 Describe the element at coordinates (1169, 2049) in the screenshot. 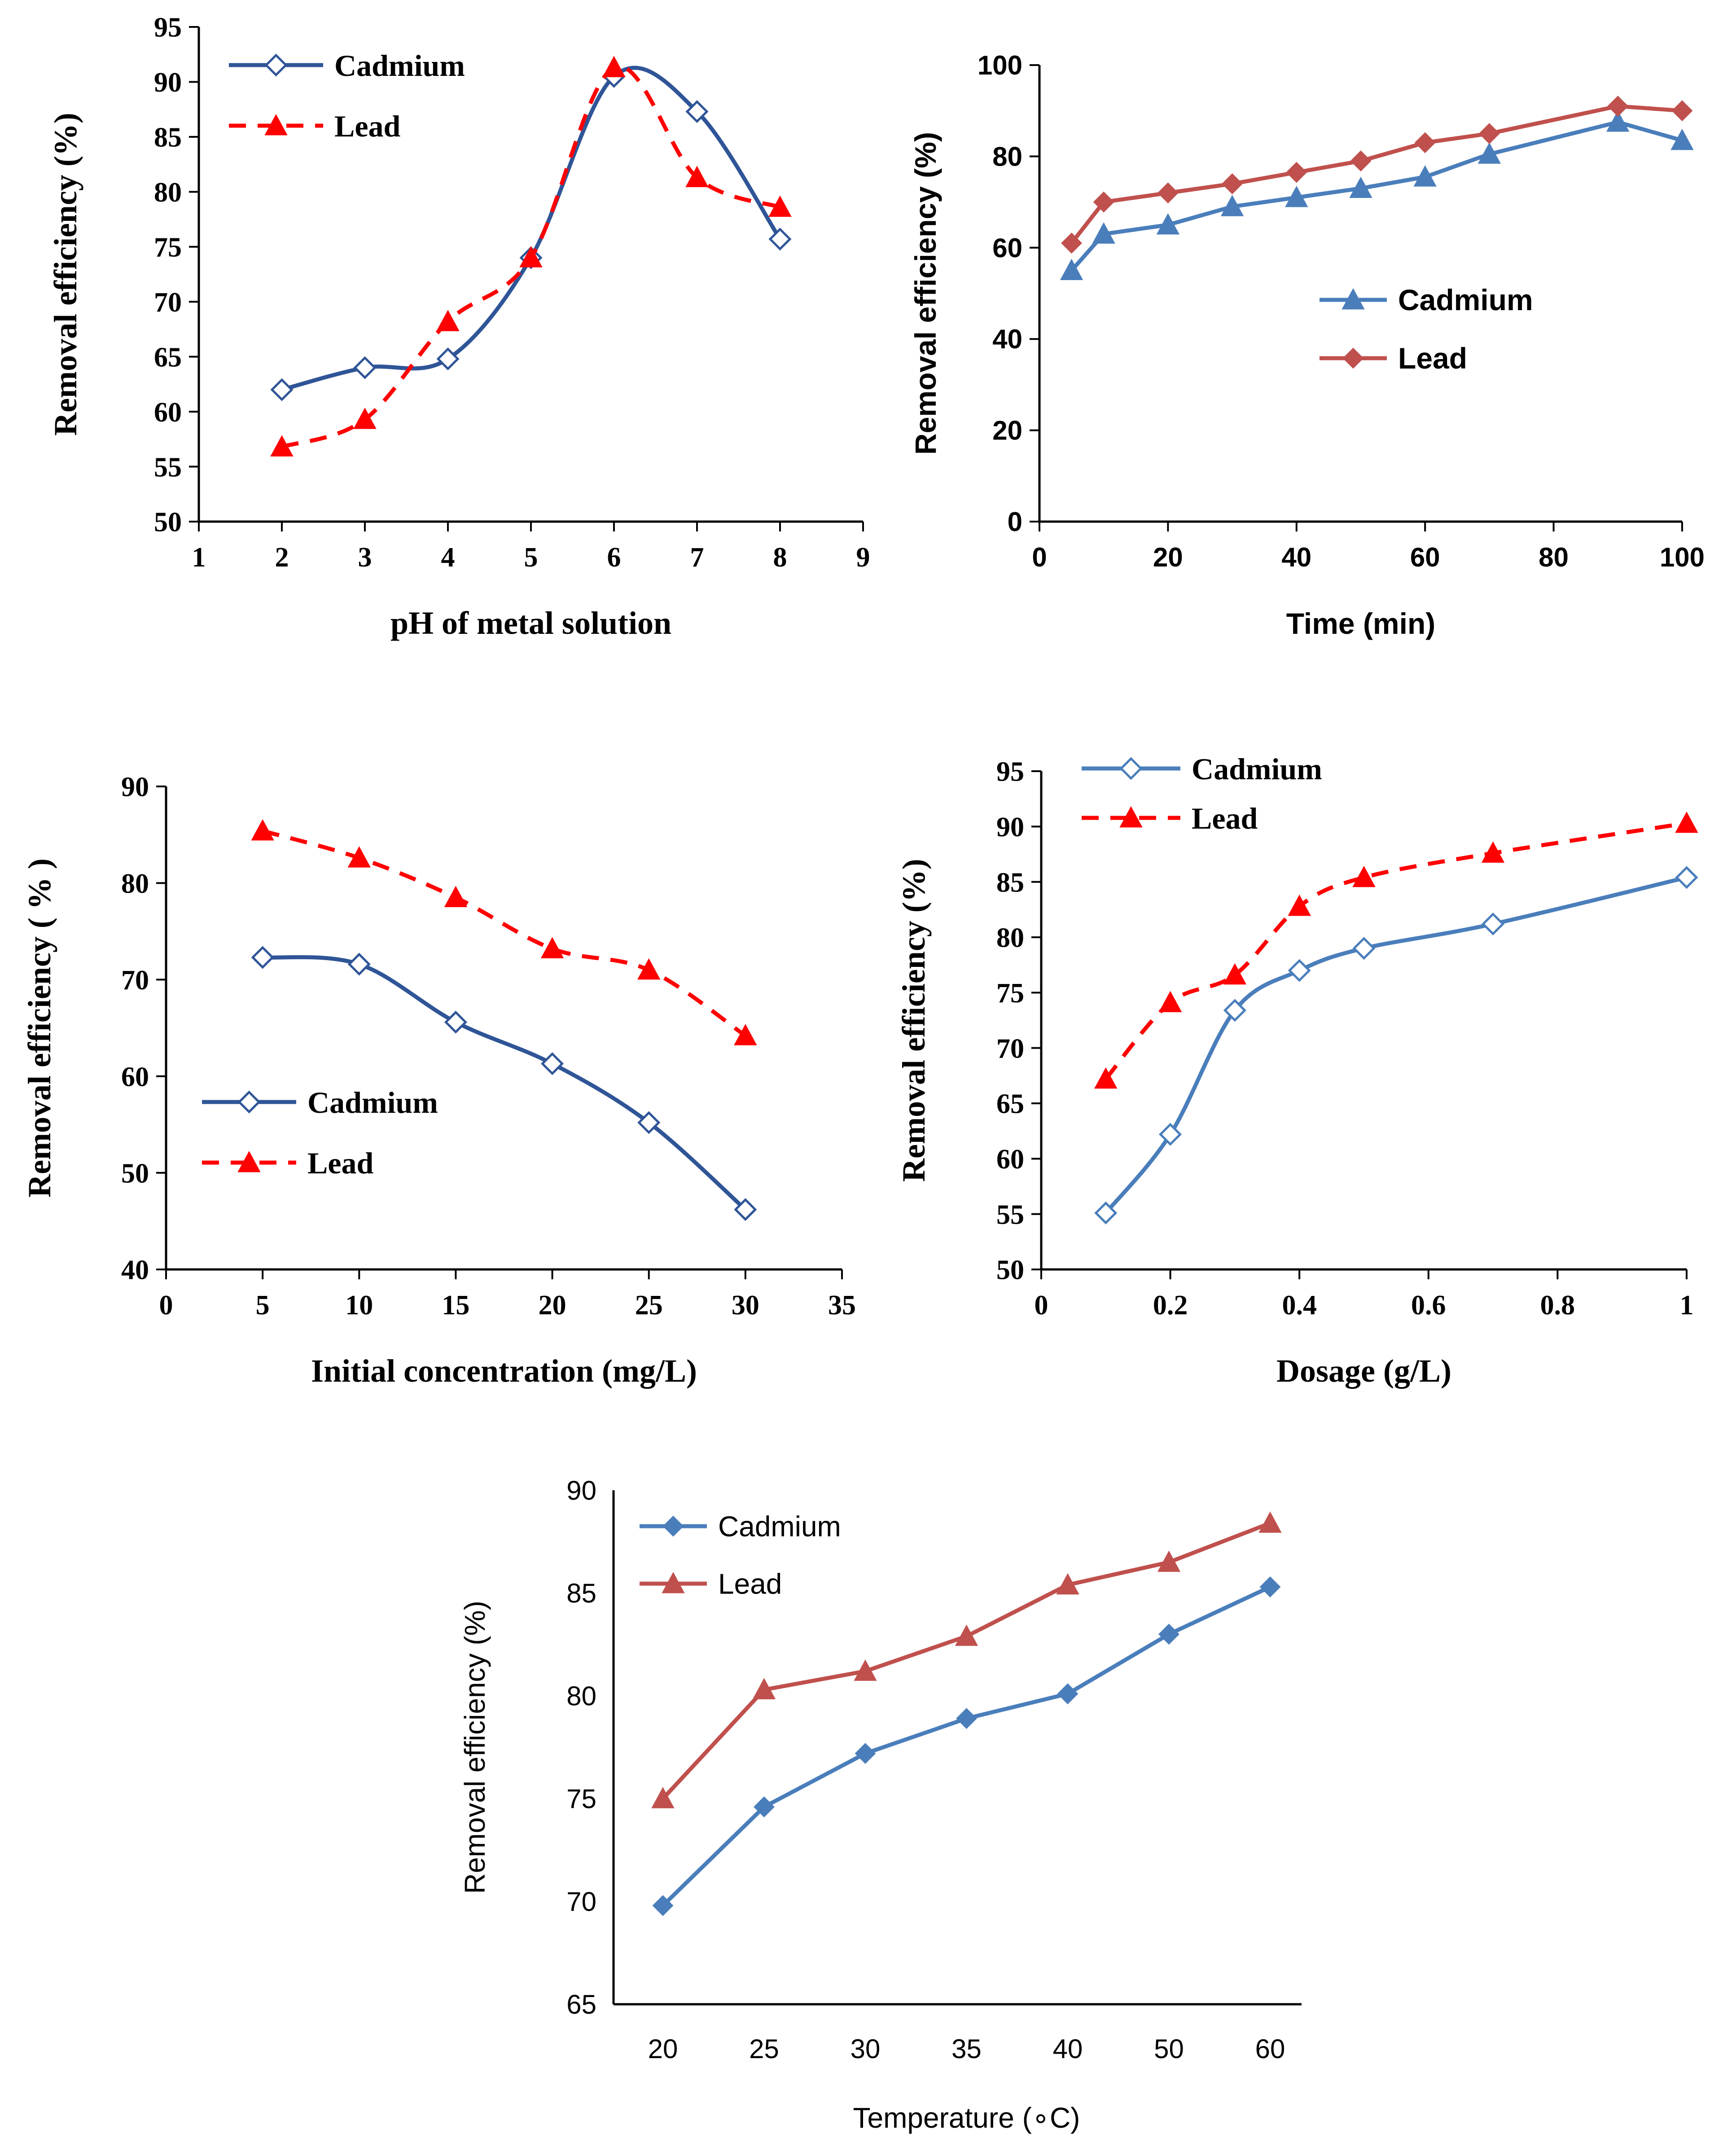

I see `x-tick-label: 50` at that location.